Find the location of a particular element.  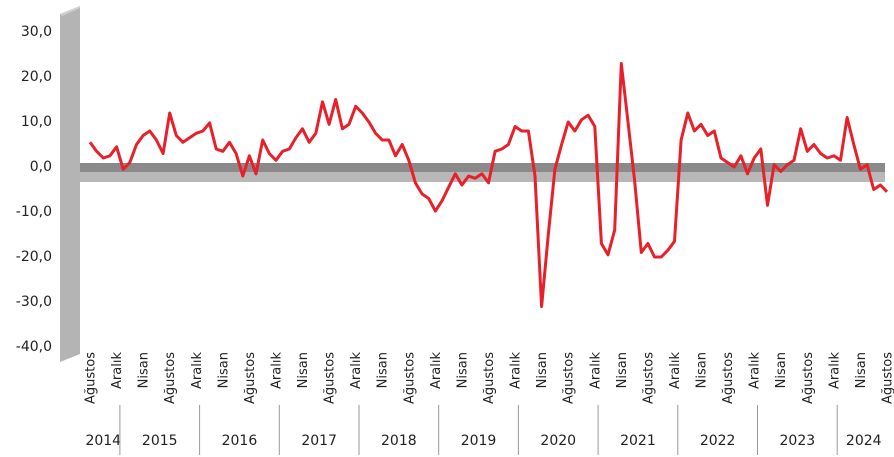

year-label: 2020 is located at coordinates (558, 441).